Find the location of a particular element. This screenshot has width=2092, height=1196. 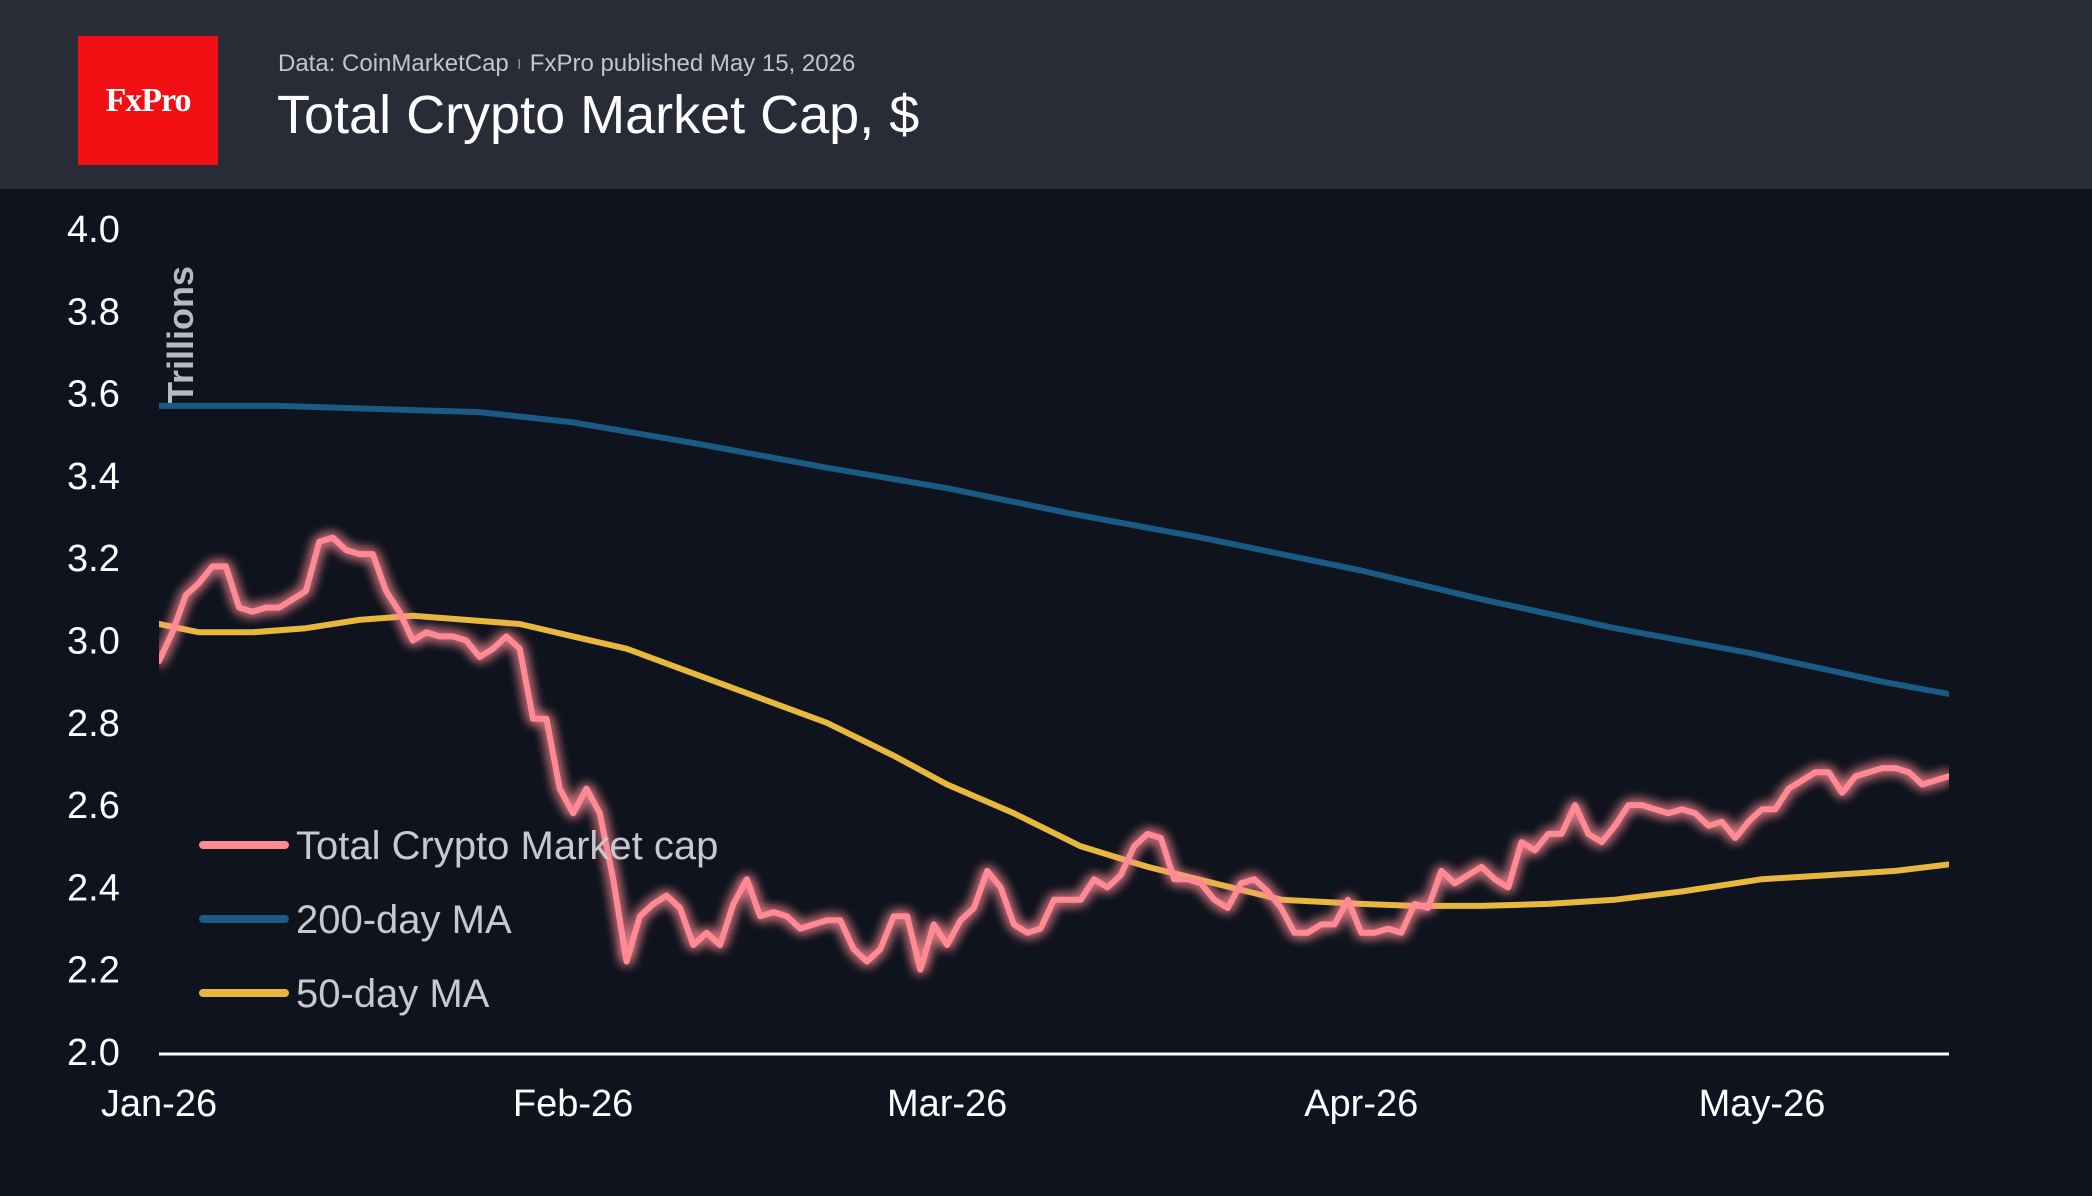

x-axis-ticks: Jan-26 Feb-26 Mar-26 Apr-26 May-26 is located at coordinates (963, 1104).